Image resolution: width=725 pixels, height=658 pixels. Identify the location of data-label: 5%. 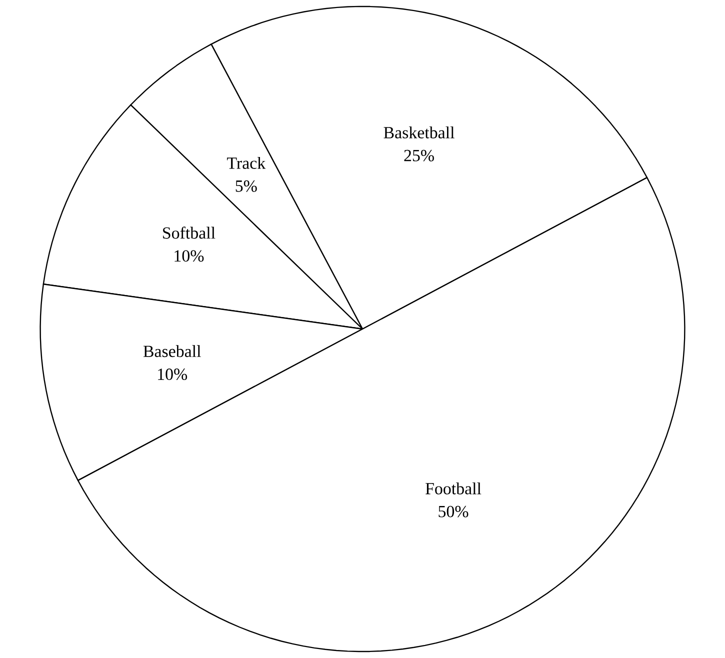
(246, 186).